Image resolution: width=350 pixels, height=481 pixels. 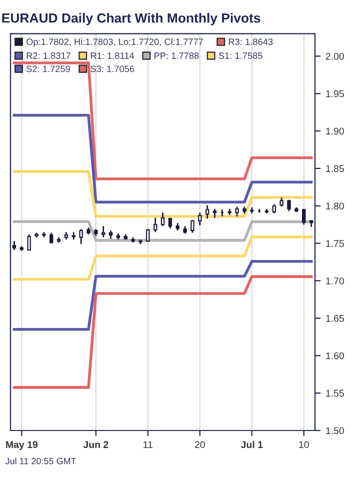 I want to click on legend-label: Op:1.7802, Hi:1.7803, Lo:1.7720, Cl:1.7777, so click(x=114, y=42).